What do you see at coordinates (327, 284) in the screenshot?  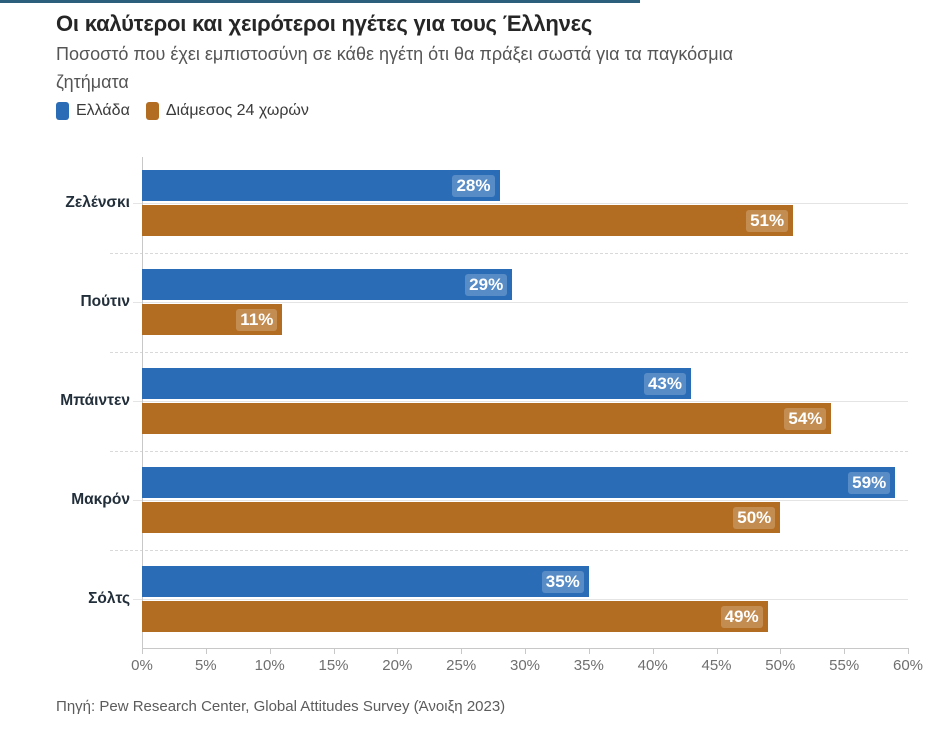 I see `bar-greece: 29%` at bounding box center [327, 284].